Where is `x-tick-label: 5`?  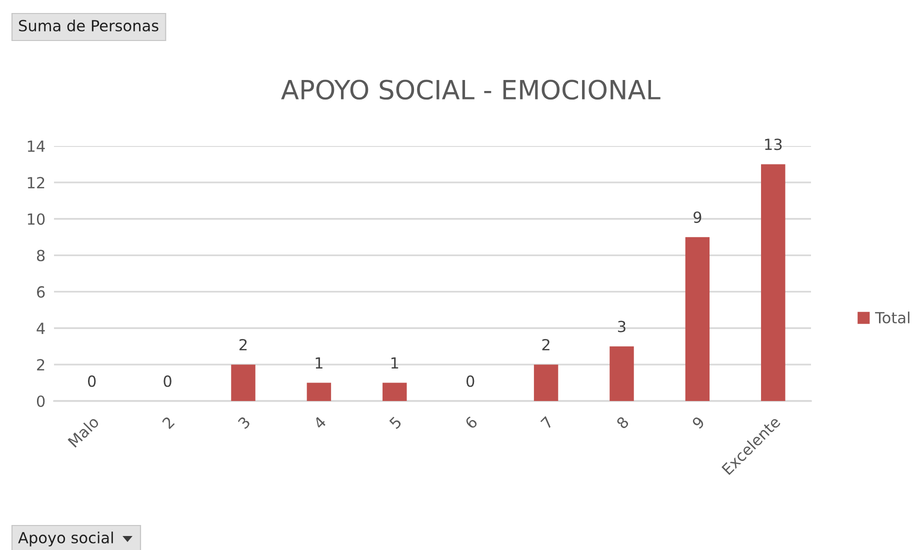 x-tick-label: 5 is located at coordinates (395, 423).